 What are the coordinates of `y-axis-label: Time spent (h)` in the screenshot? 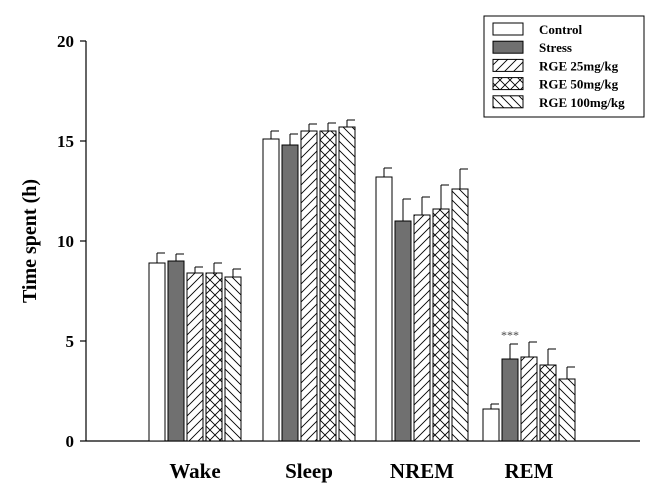 It's located at (30, 241).